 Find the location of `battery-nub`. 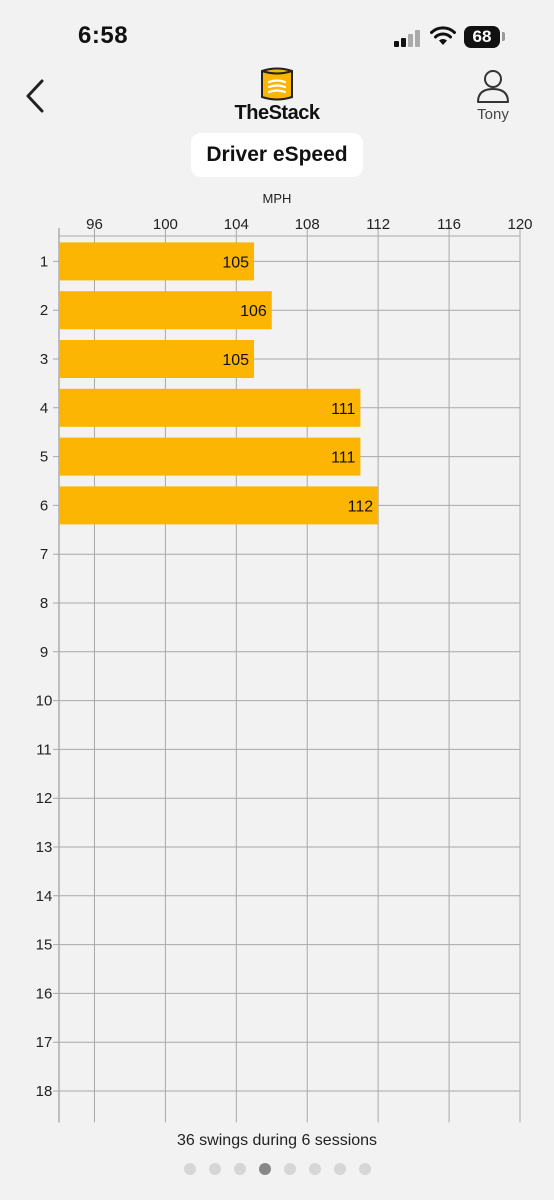

battery-nub is located at coordinates (503, 36).